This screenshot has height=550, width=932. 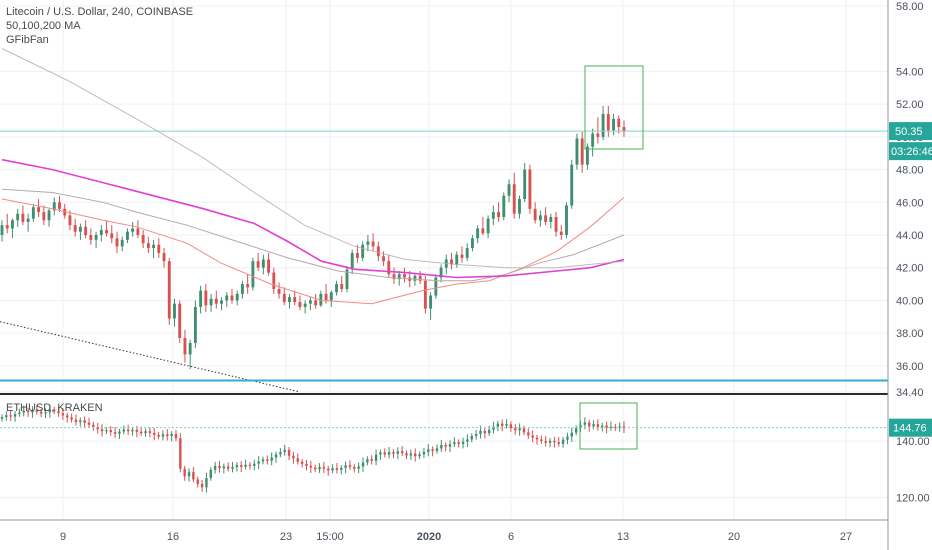 What do you see at coordinates (913, 498) in the screenshot?
I see `y-tick-label: 120.00` at bounding box center [913, 498].